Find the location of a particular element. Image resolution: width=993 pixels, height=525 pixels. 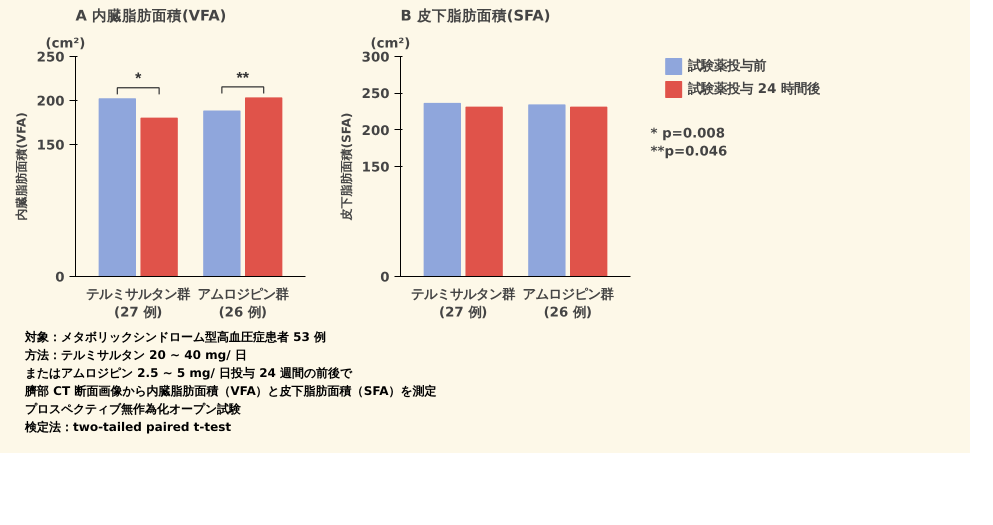

annotation: ** is located at coordinates (243, 78).